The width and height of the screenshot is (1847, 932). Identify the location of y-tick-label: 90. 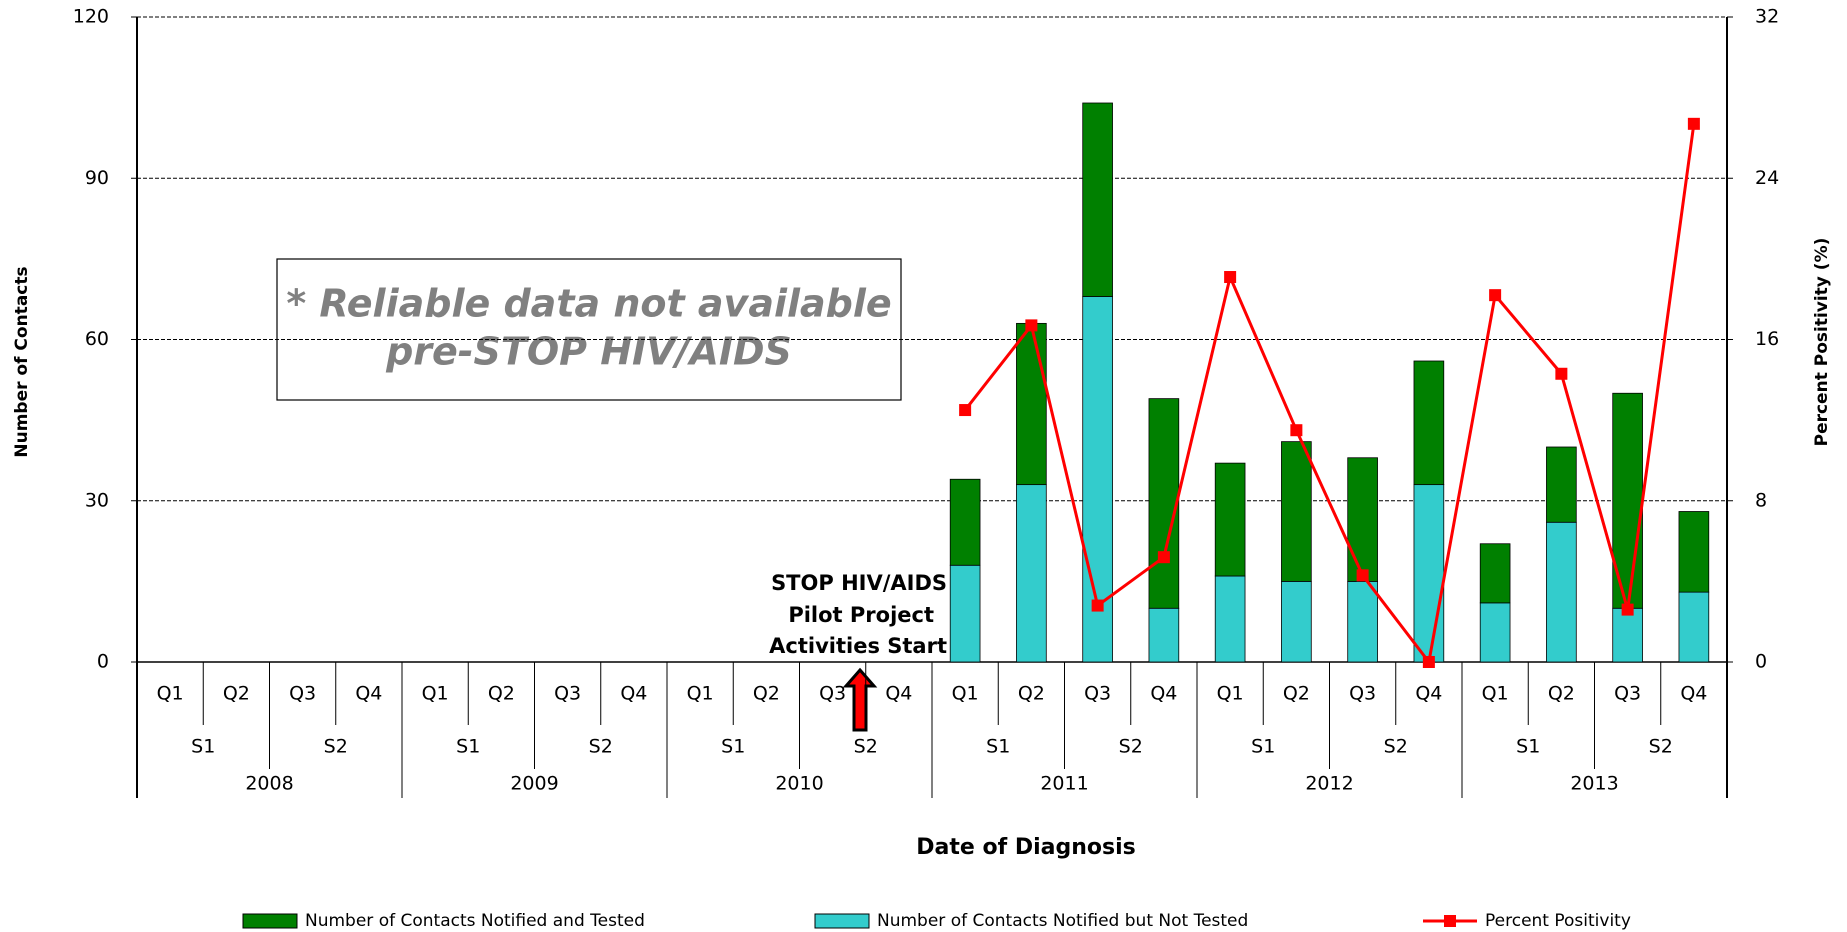
(97, 178).